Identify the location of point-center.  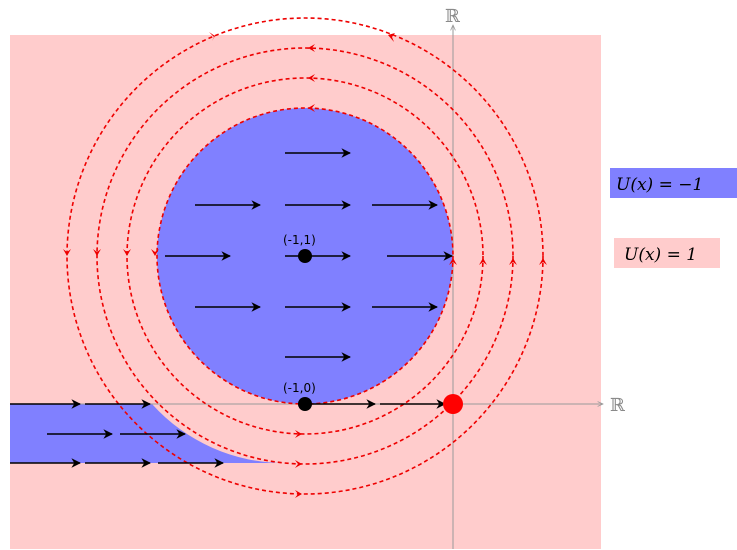
(305, 256).